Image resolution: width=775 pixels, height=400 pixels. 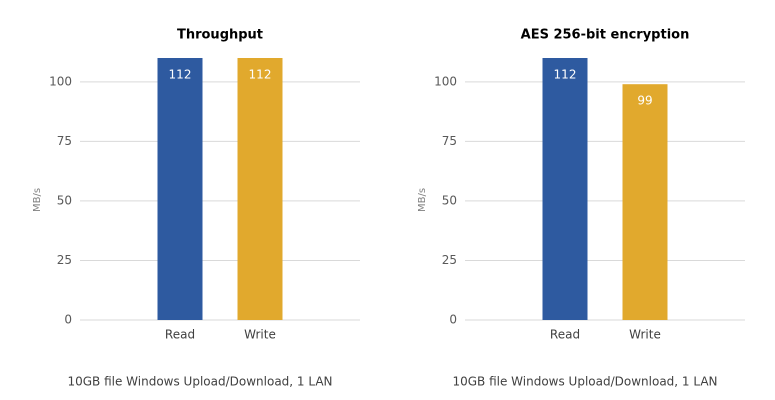 I want to click on chart-title: AES 256-bit encryption, so click(x=605, y=35).